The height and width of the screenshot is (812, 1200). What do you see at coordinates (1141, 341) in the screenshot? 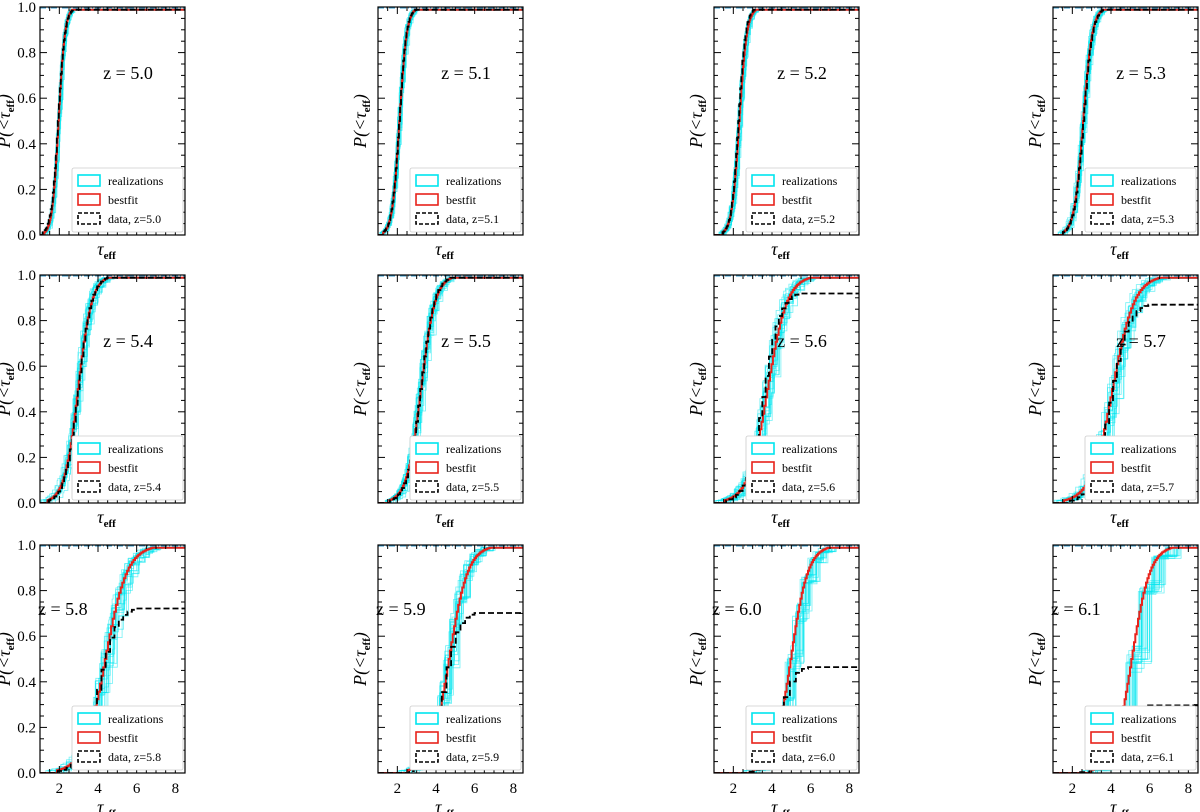
I see `panel-label: z = 5.7` at bounding box center [1141, 341].